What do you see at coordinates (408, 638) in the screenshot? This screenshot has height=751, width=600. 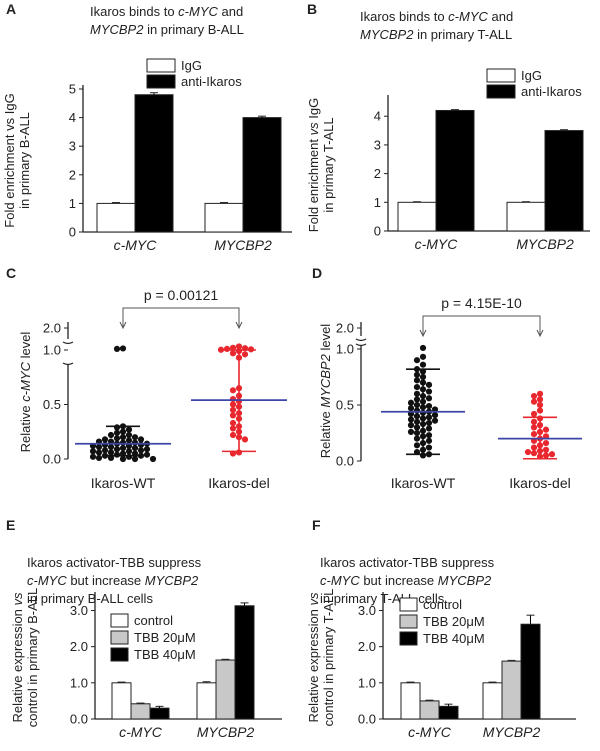 I see `legend-swatch` at bounding box center [408, 638].